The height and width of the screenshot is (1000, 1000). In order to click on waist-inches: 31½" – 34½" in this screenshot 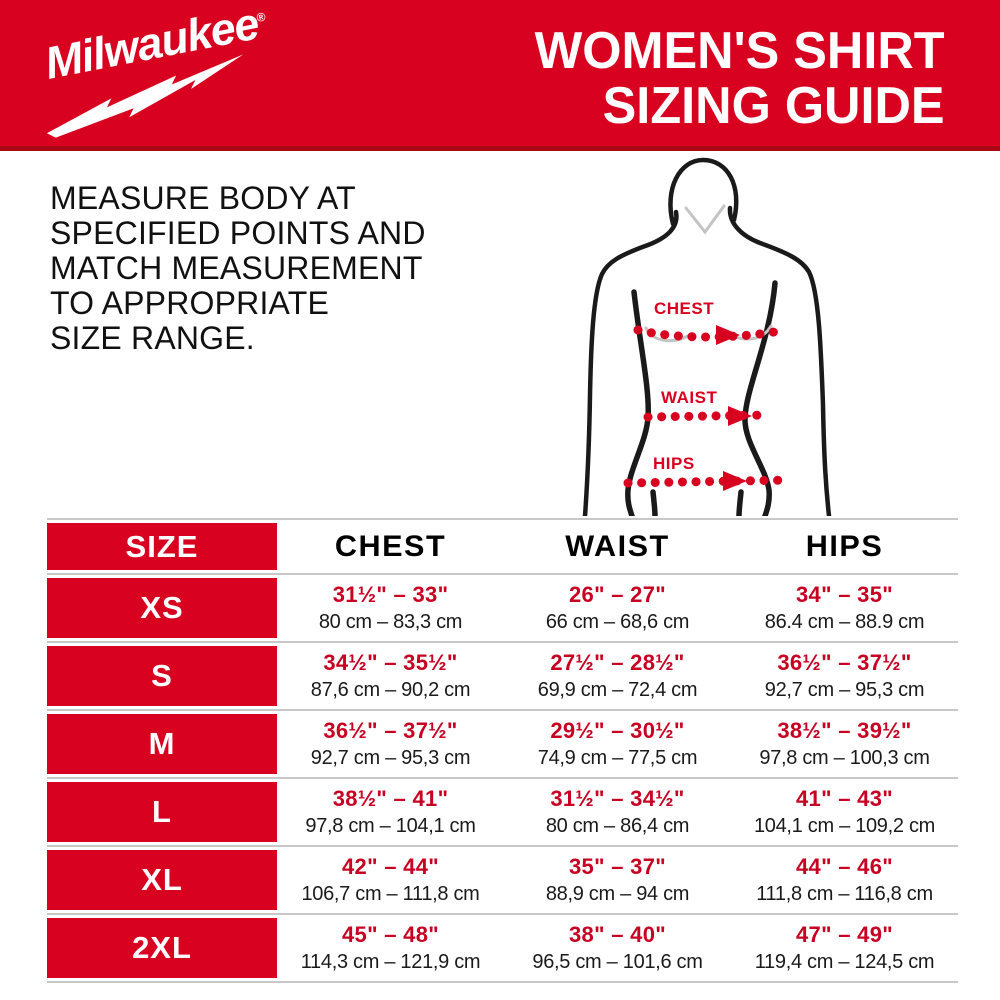, I will do `click(617, 799)`.